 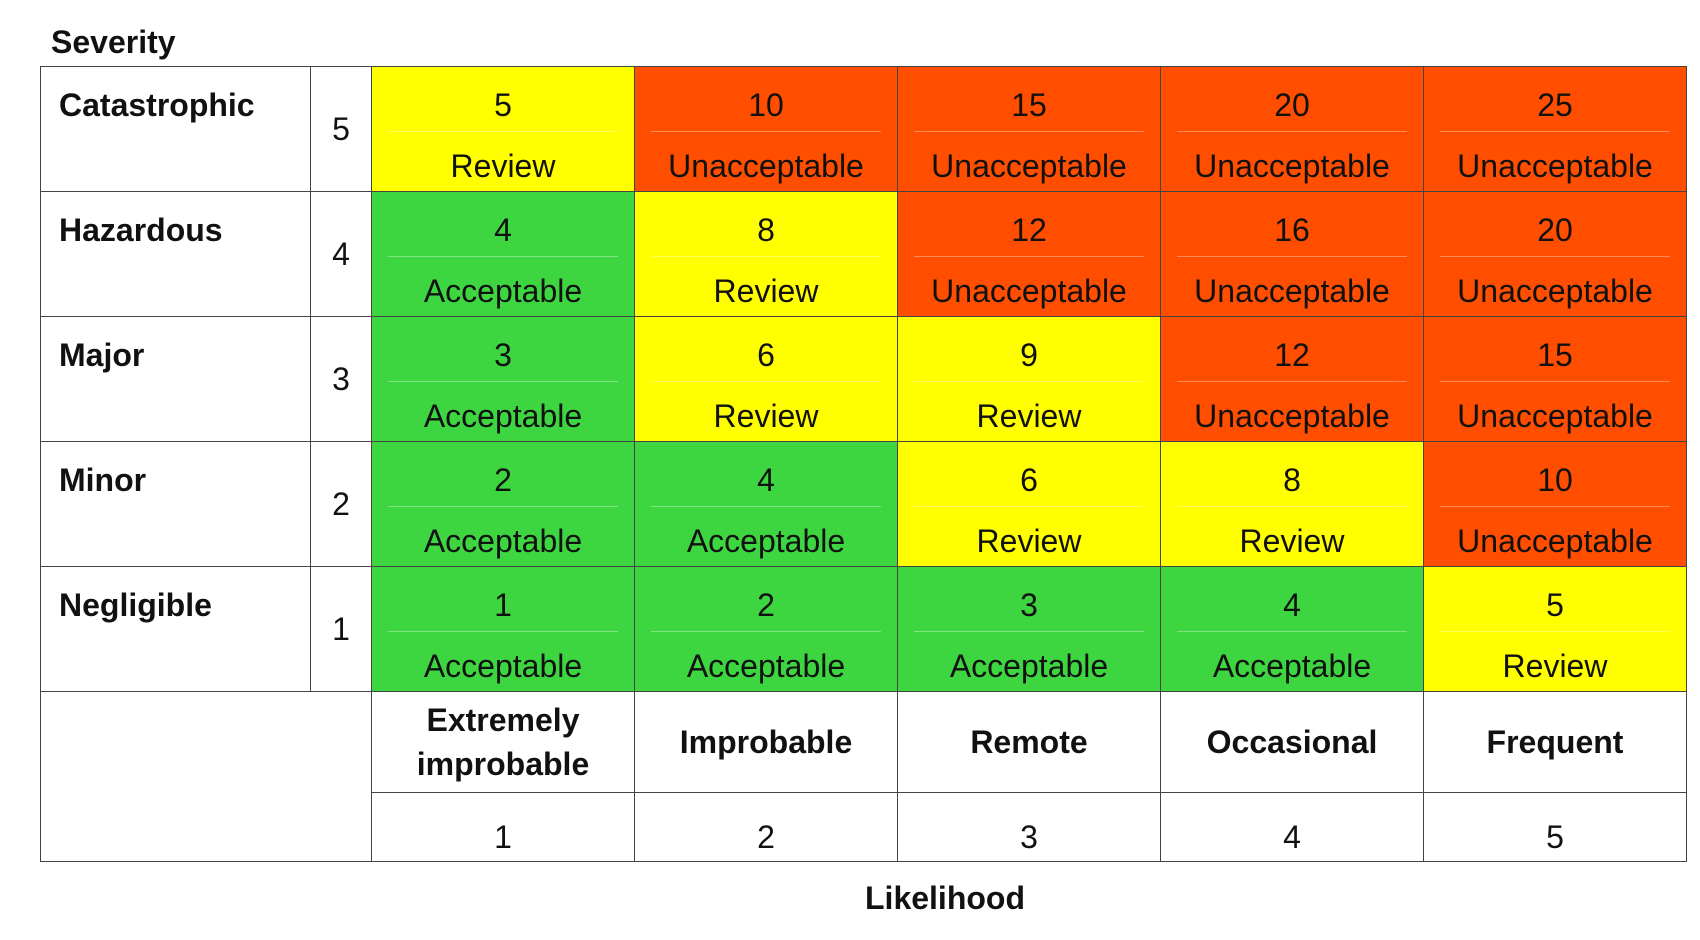 I want to click on severity-value: 1, so click(x=341, y=629).